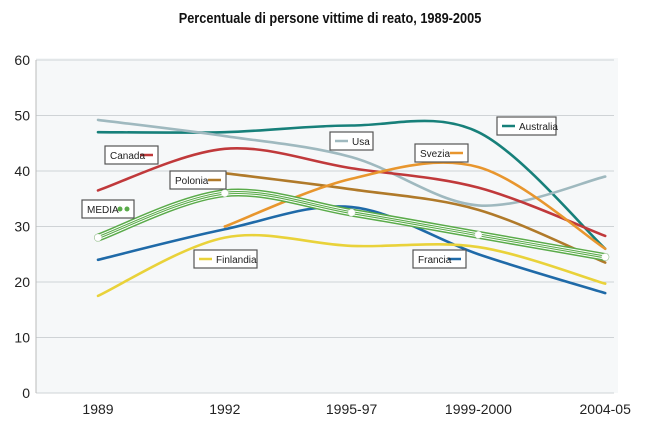  I want to click on legend-label-media: MEDIA, so click(108, 209).